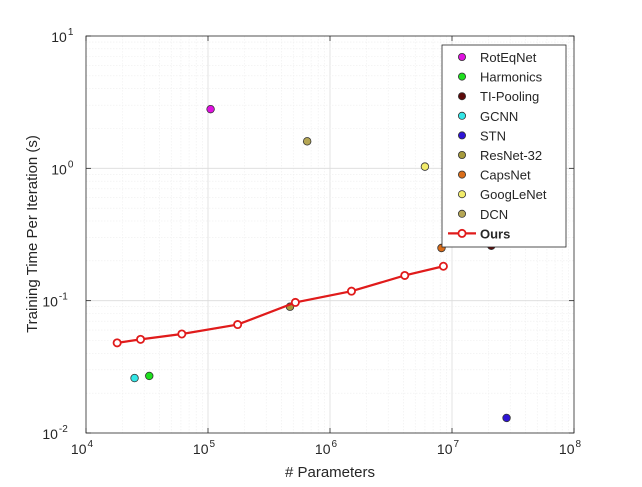 The width and height of the screenshot is (642, 487). What do you see at coordinates (461, 213) in the screenshot?
I see `legend-marker-dcn` at bounding box center [461, 213].